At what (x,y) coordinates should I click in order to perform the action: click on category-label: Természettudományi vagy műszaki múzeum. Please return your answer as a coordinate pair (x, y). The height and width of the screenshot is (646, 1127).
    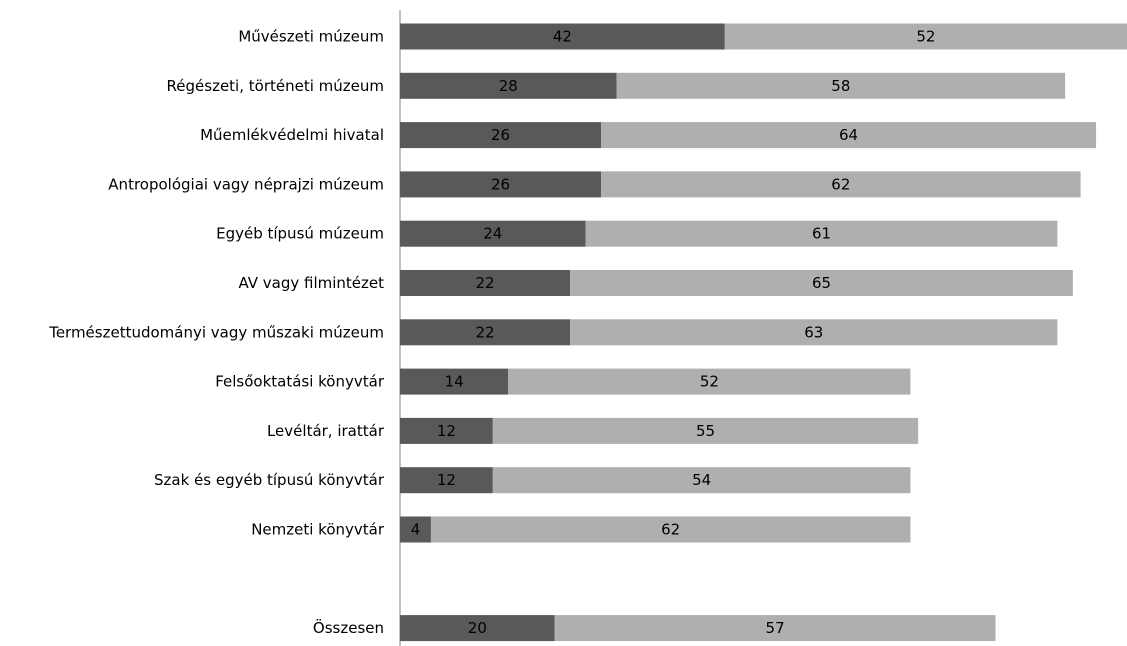
    Looking at the image, I should click on (216, 332).